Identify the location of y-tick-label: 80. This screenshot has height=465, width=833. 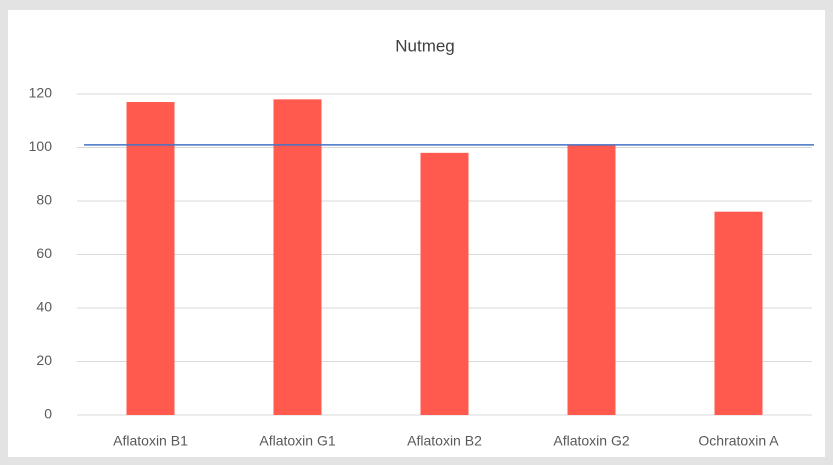
(44, 200).